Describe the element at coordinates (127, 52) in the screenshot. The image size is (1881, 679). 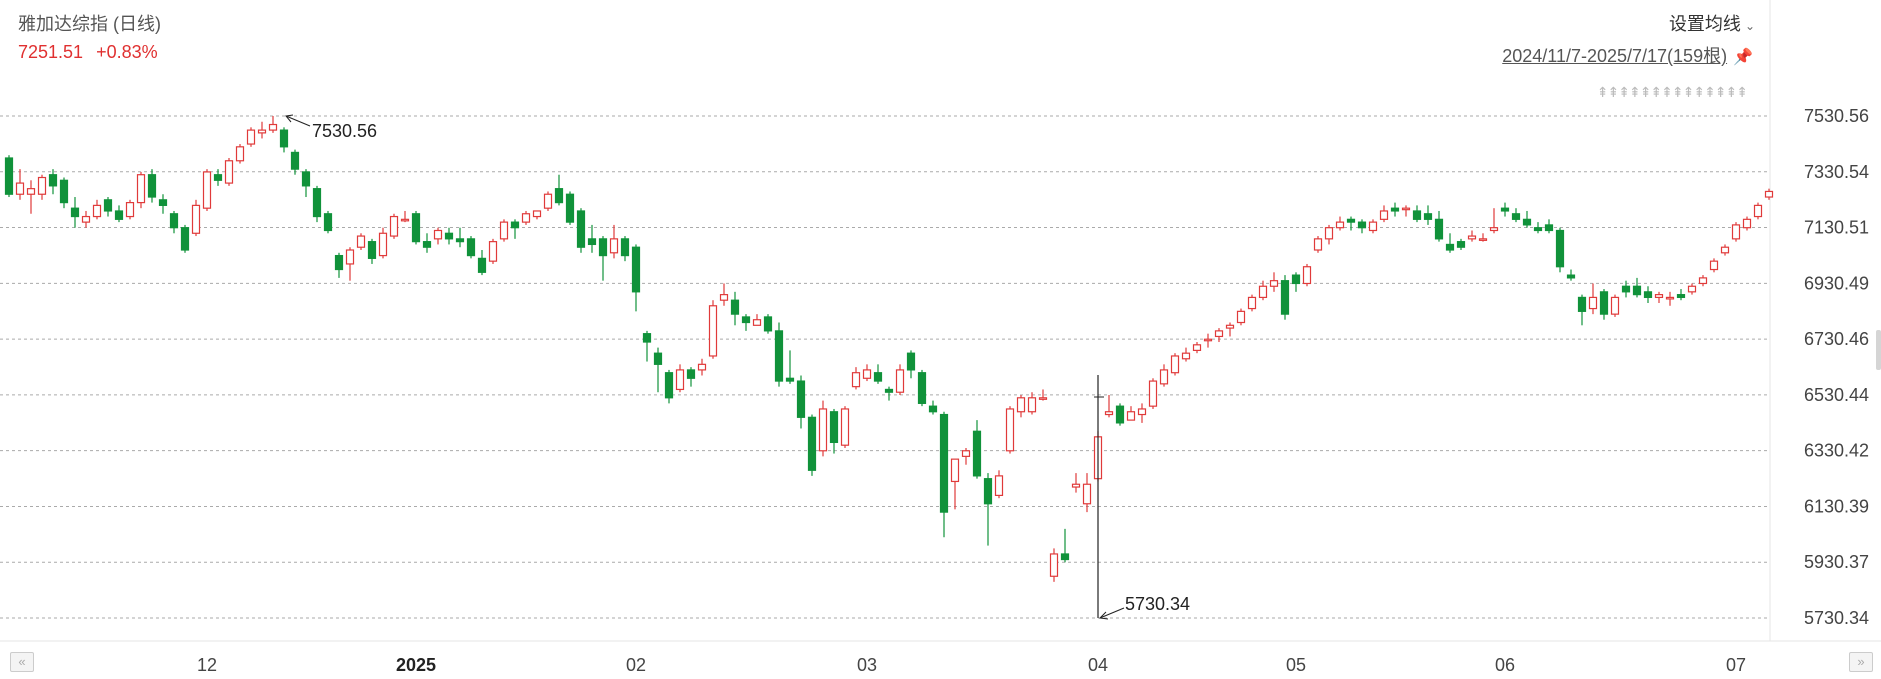
I see `change-percent: +0.83%` at that location.